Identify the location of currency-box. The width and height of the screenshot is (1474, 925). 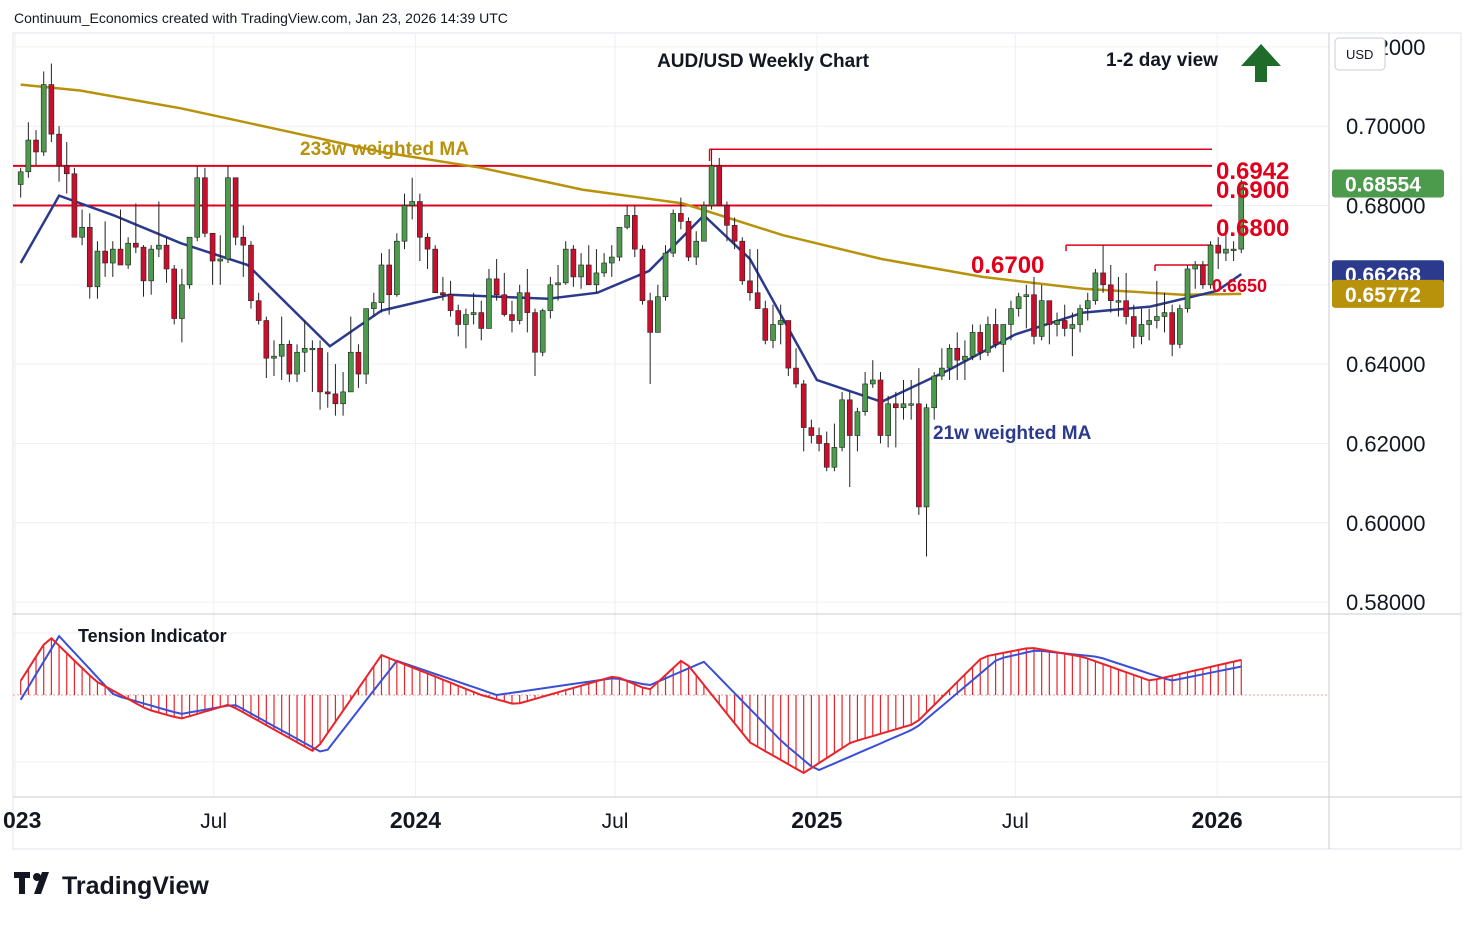
(1360, 54).